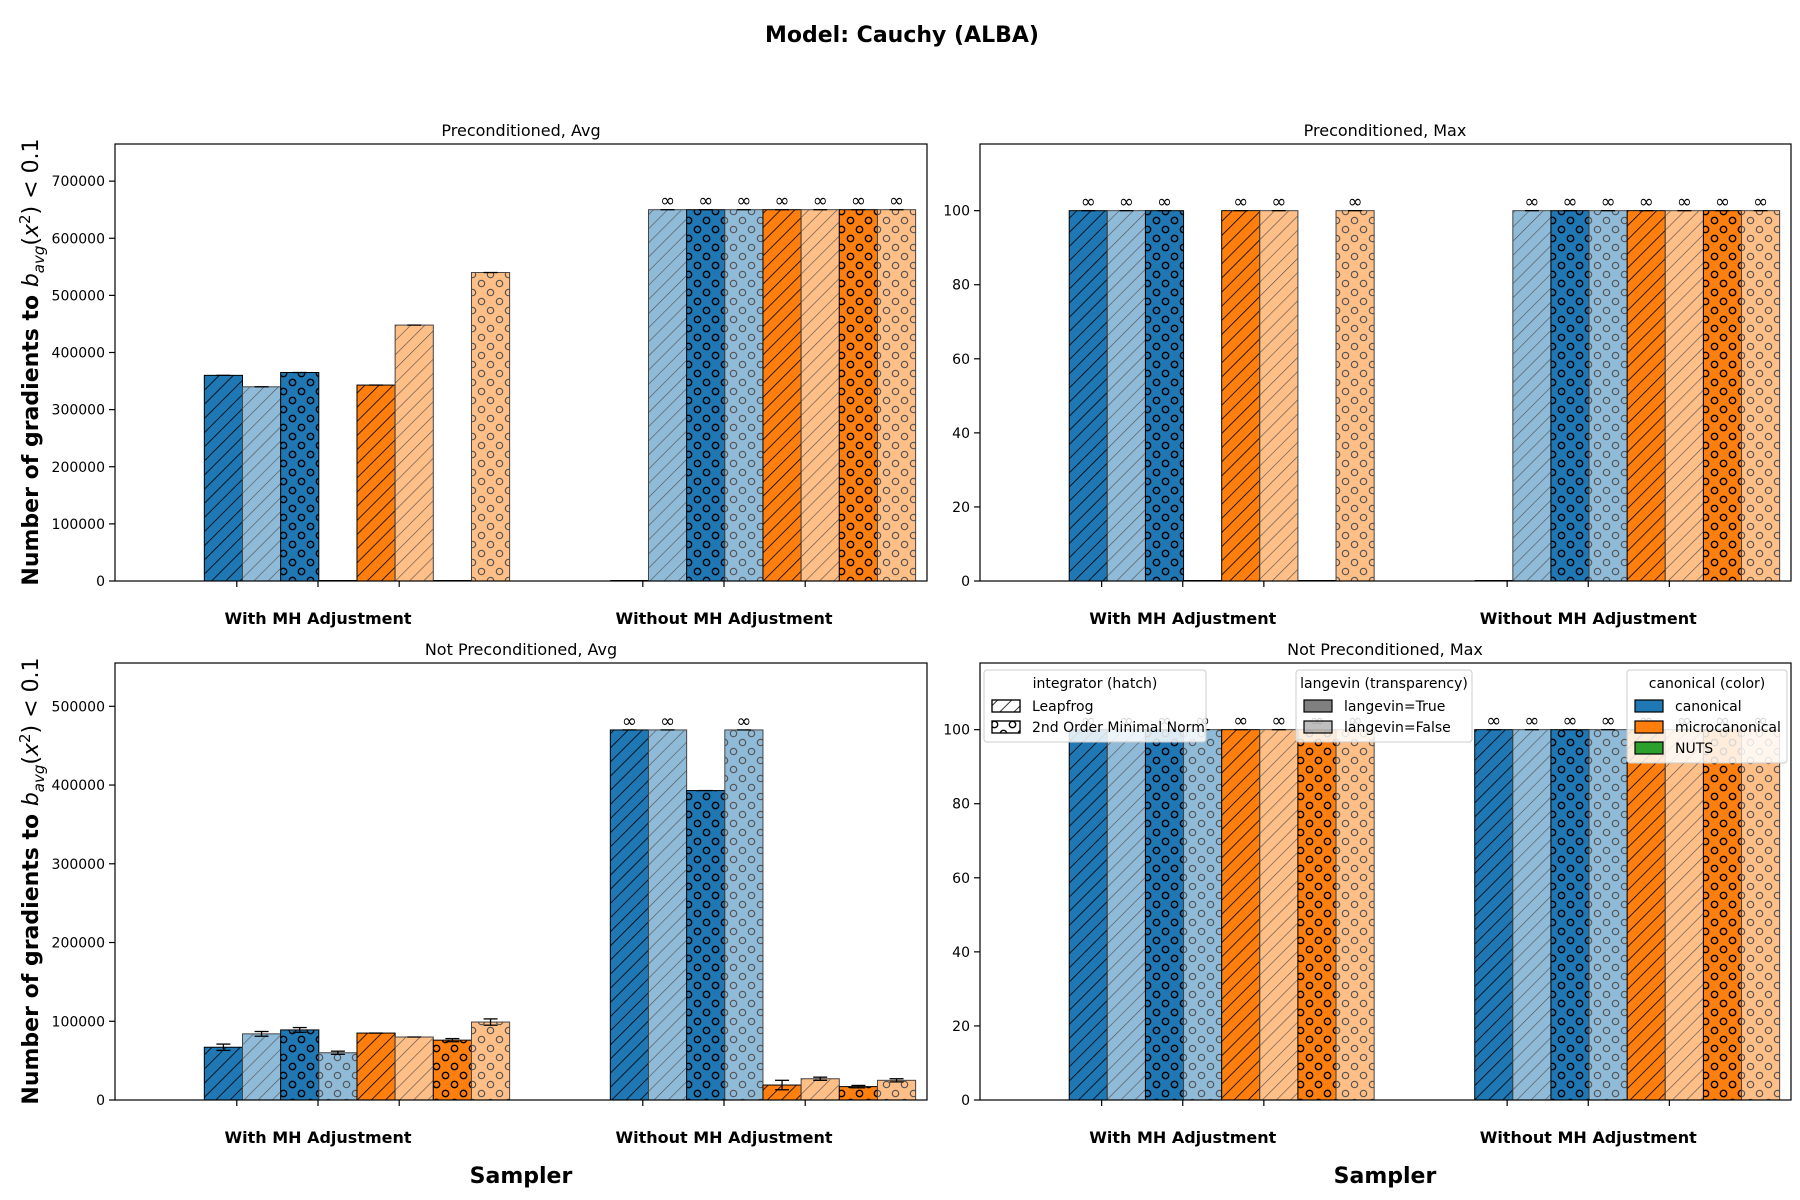 This screenshot has height=1200, width=1800. What do you see at coordinates (78, 239) in the screenshot?
I see `y-tick-label: 600000` at bounding box center [78, 239].